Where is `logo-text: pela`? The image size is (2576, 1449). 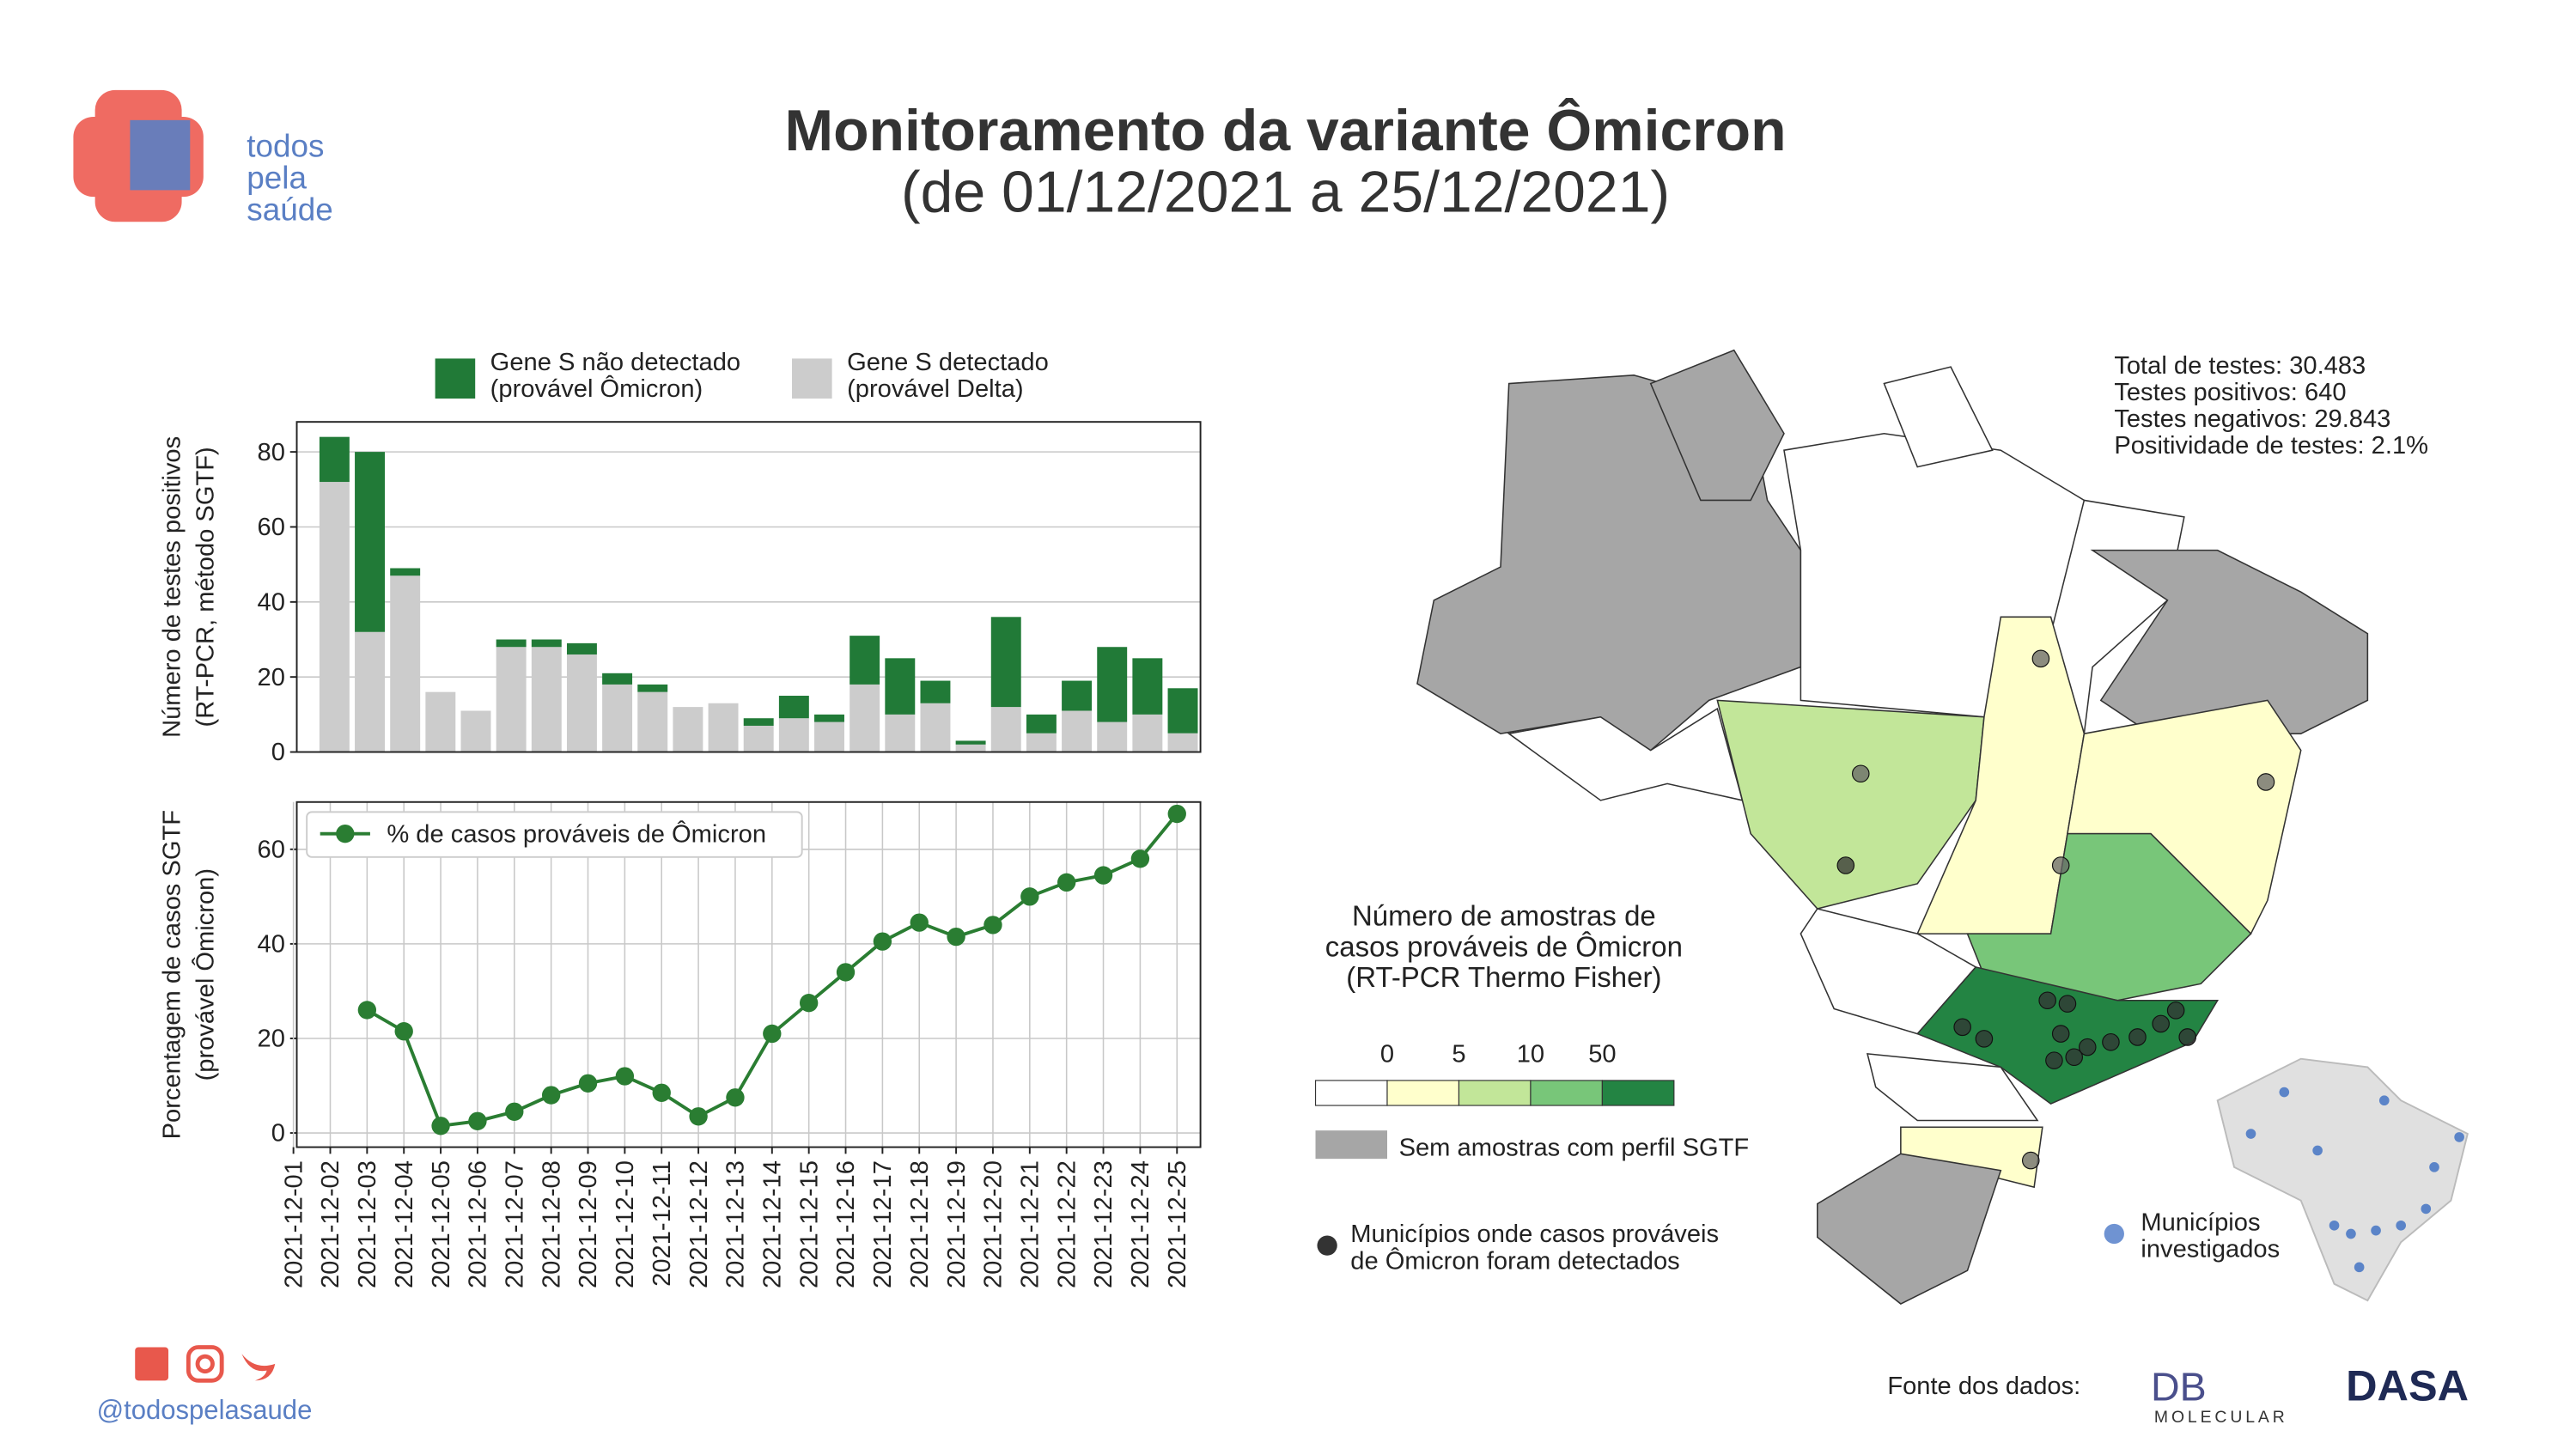 logo-text: pela is located at coordinates (277, 177).